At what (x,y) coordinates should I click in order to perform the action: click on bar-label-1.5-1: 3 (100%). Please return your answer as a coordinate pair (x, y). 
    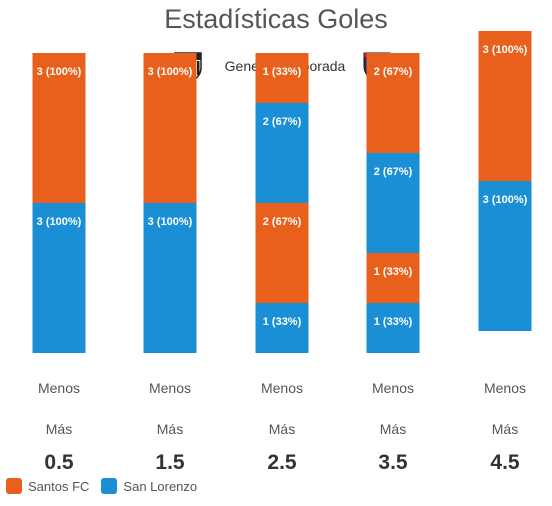
    Looking at the image, I should click on (170, 222).